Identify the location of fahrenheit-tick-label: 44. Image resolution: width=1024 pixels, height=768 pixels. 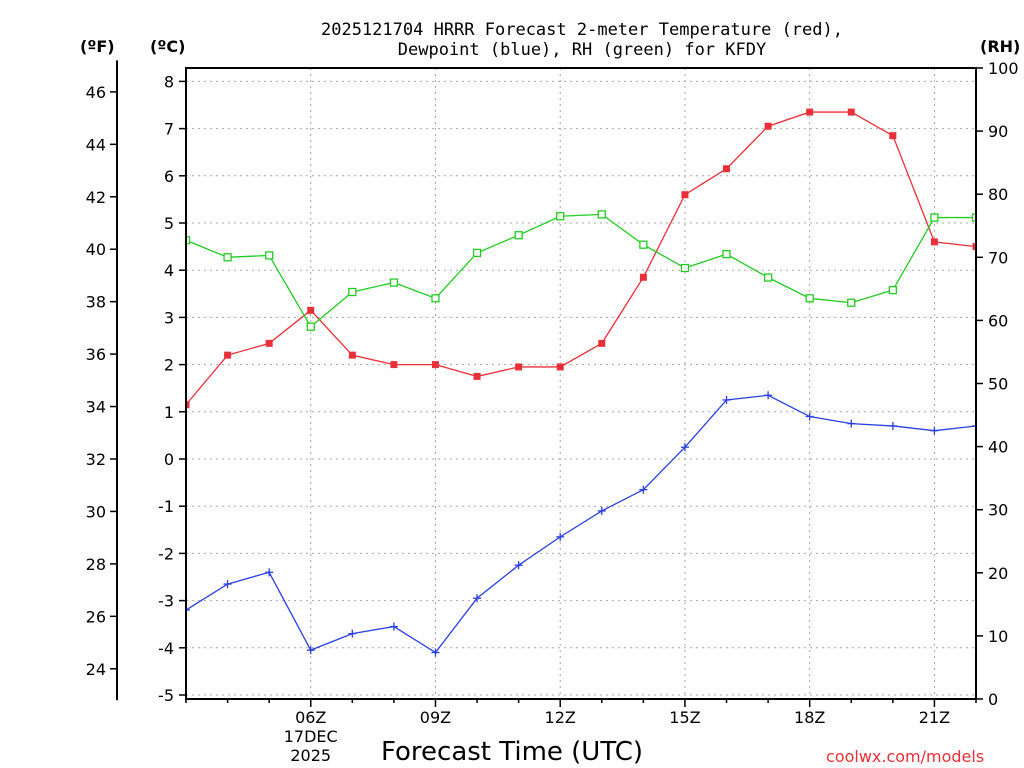
(96, 144).